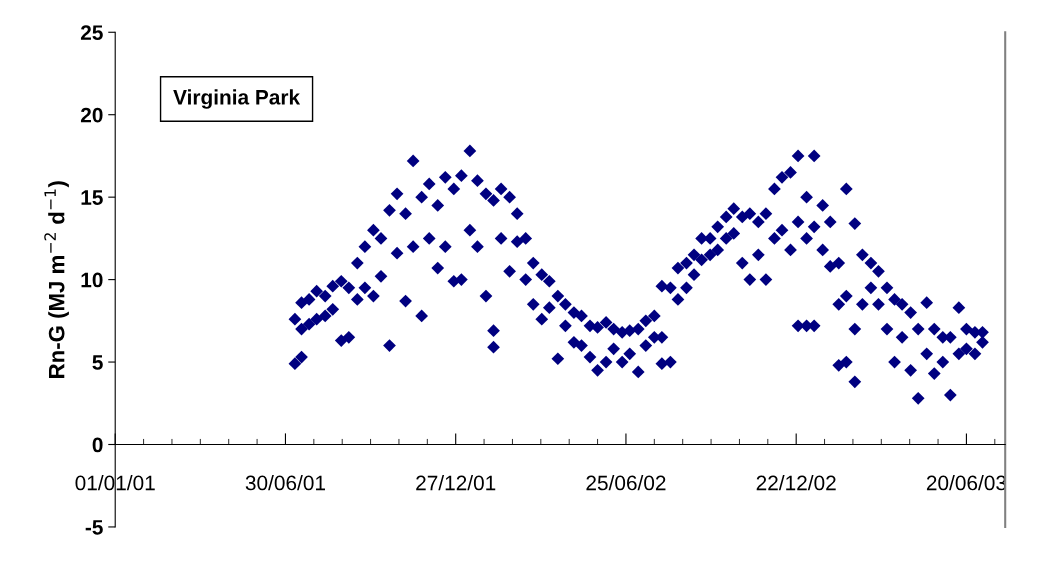 This screenshot has width=1057, height=566. I want to click on text: Virginia Park, so click(237, 99).